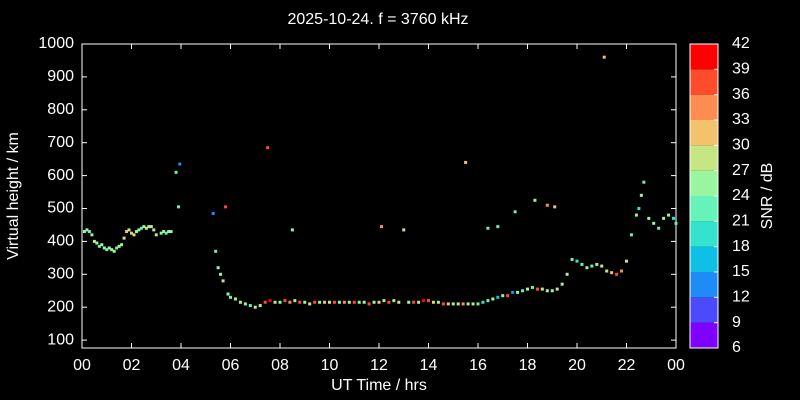 The image size is (800, 400). I want to click on x-tick-label: 04, so click(181, 365).